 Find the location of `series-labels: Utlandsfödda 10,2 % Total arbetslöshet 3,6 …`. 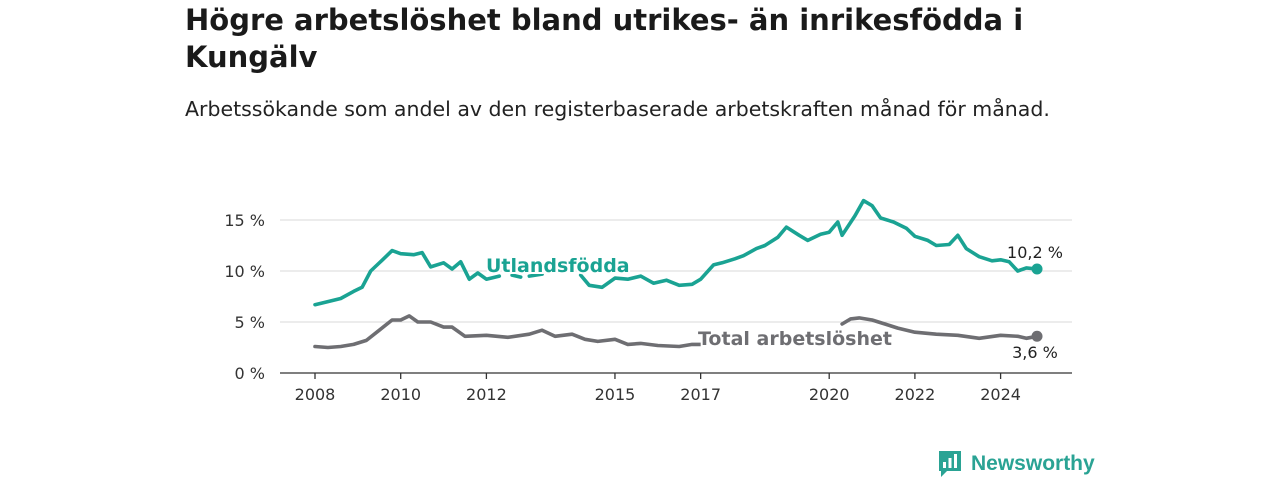

series-labels: Utlandsfödda 10,2 % Total arbetslöshet 3,6 … is located at coordinates (773, 302).